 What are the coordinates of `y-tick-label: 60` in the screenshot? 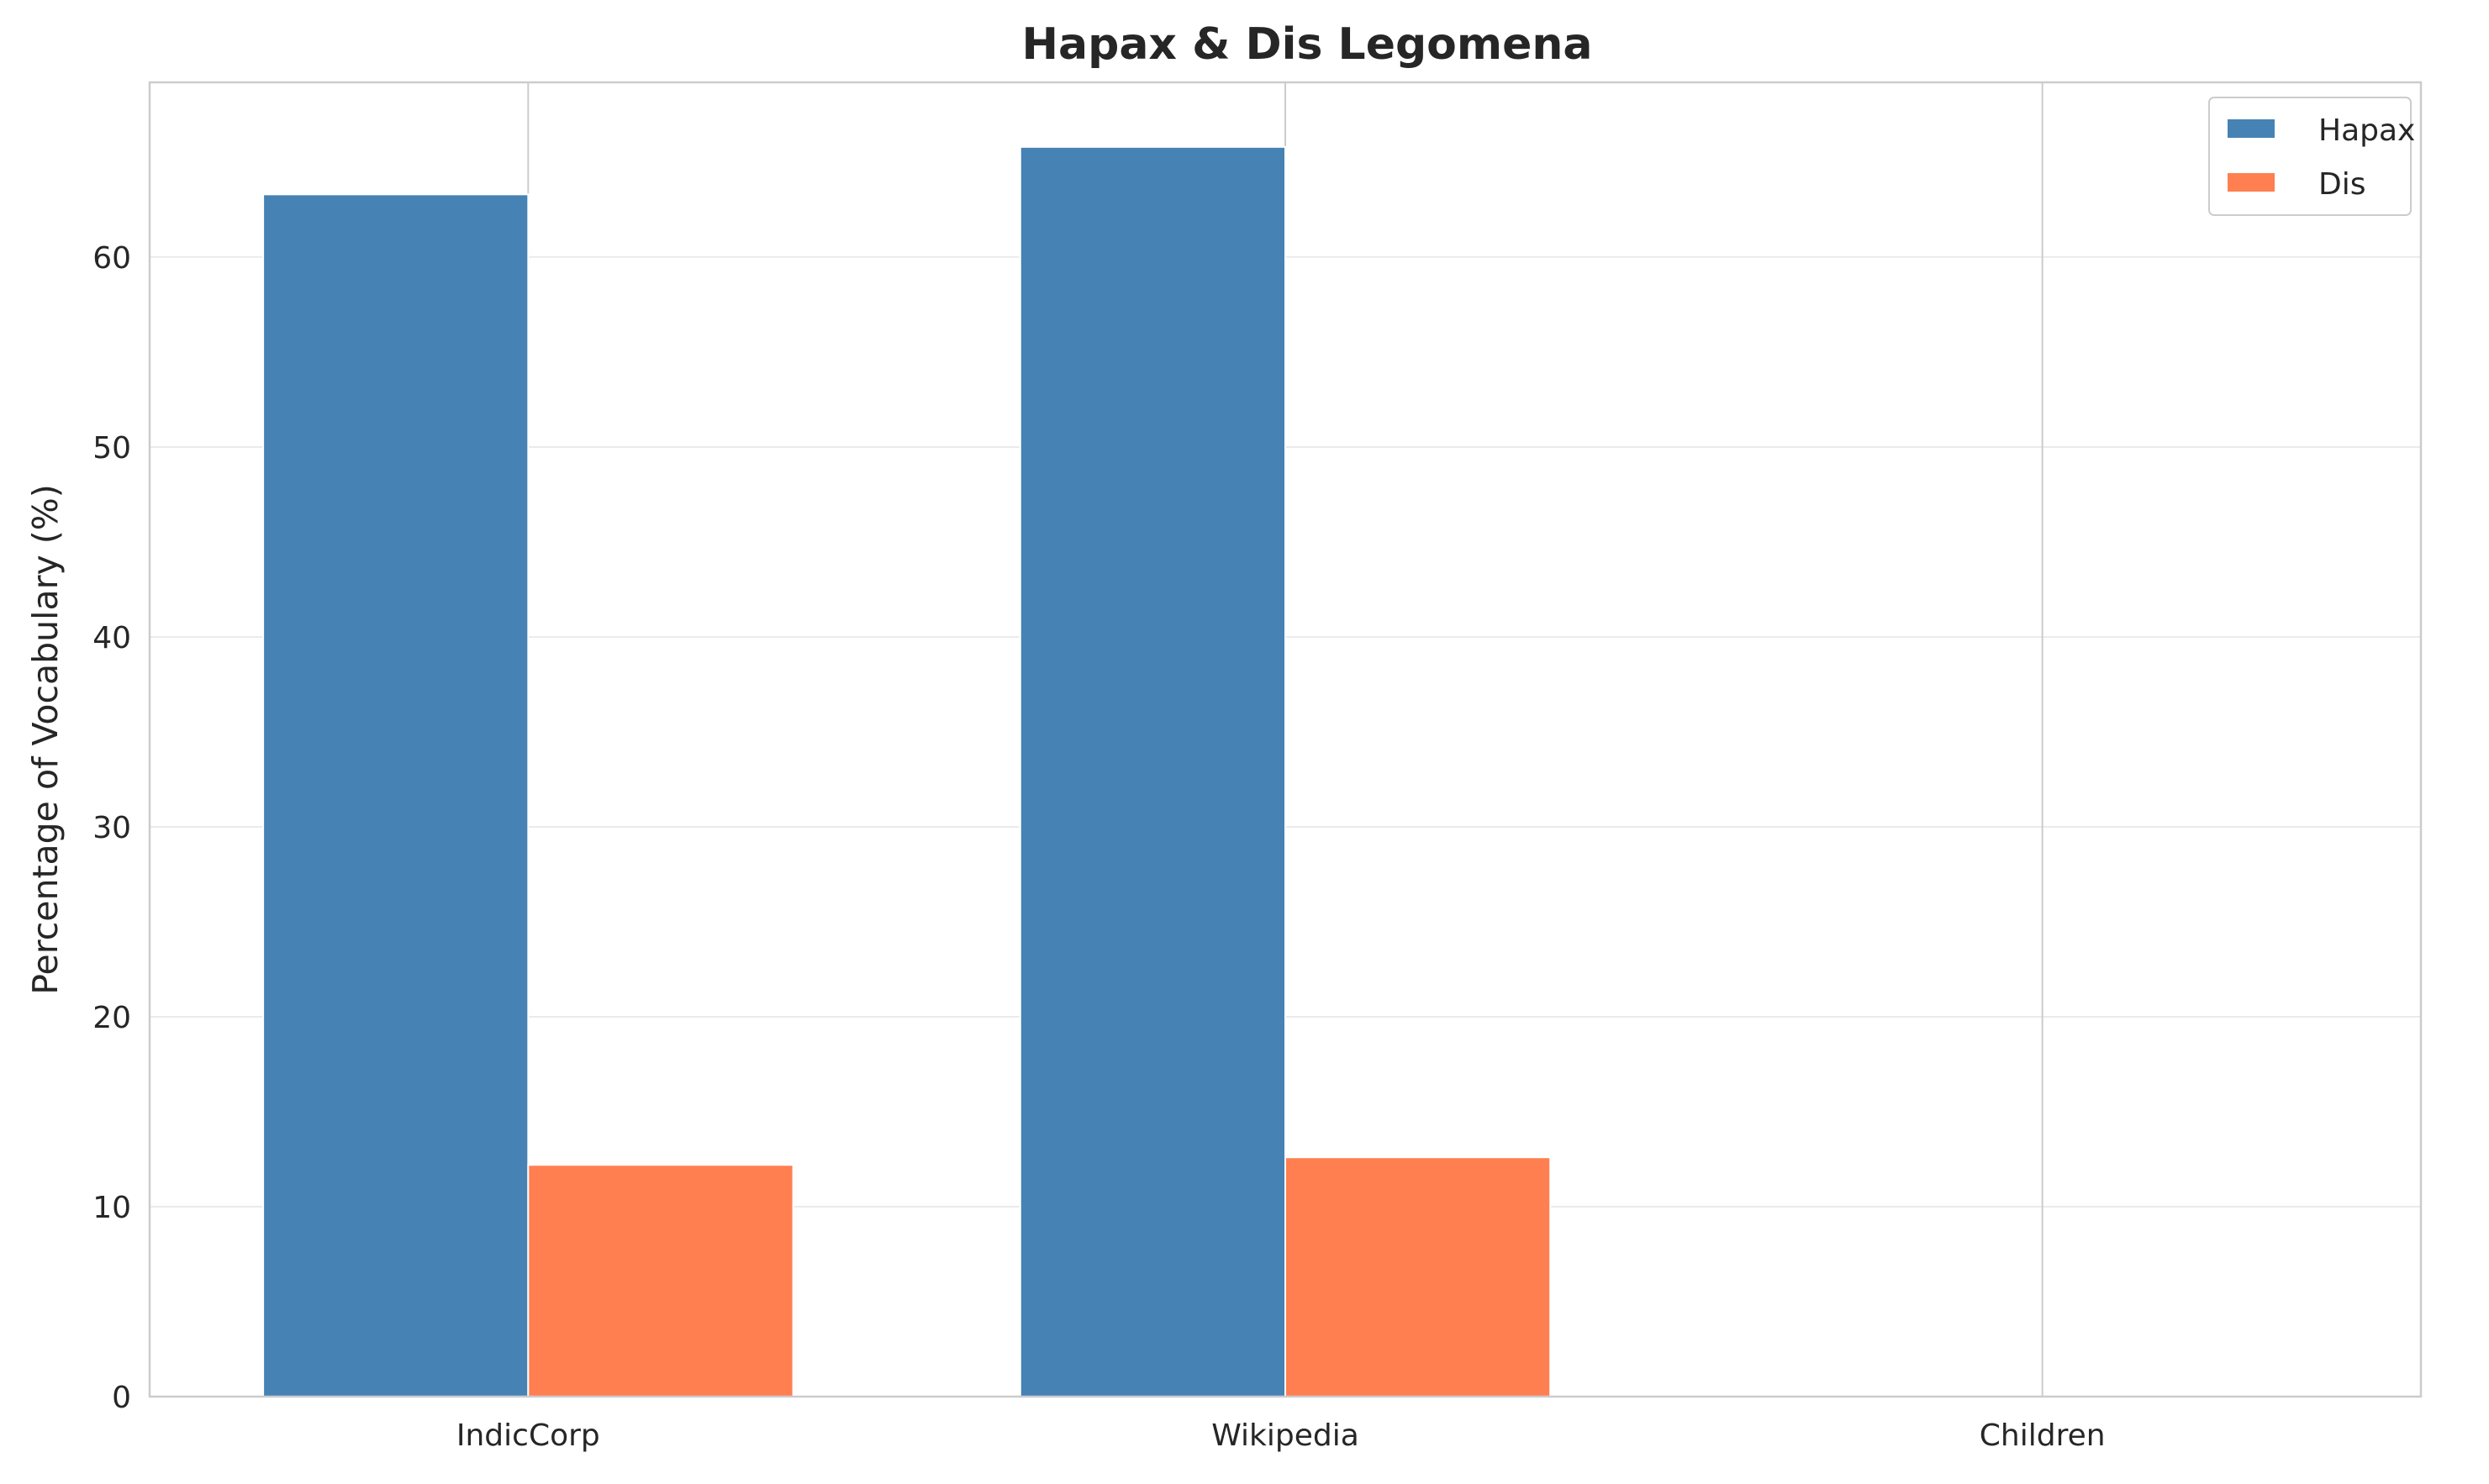 It's located at (111, 258).